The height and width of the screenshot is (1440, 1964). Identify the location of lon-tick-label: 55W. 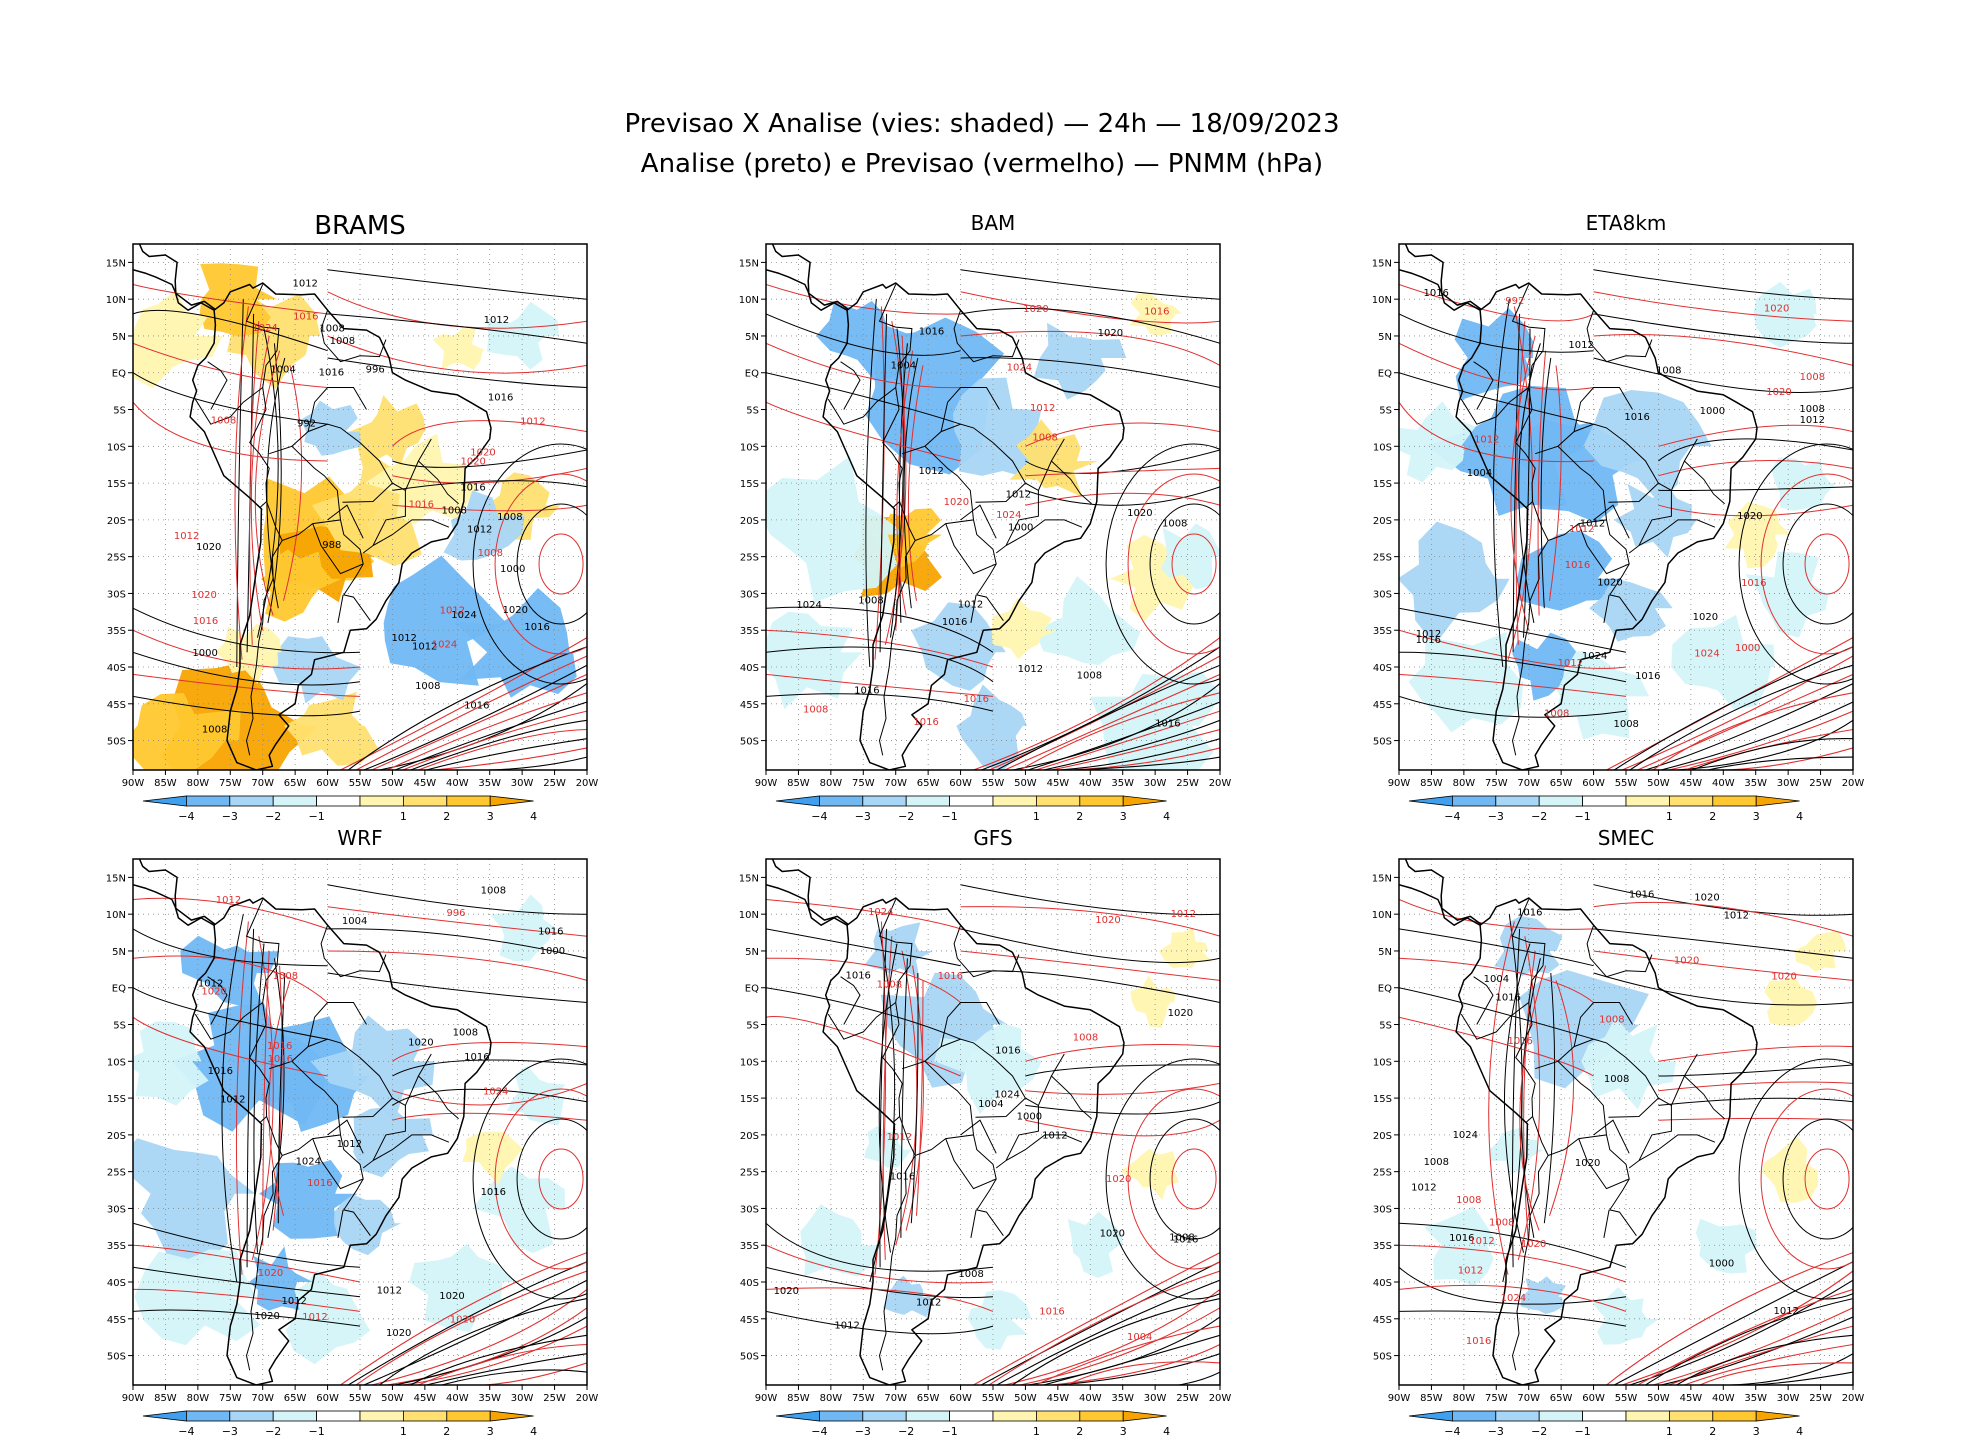
(1626, 783).